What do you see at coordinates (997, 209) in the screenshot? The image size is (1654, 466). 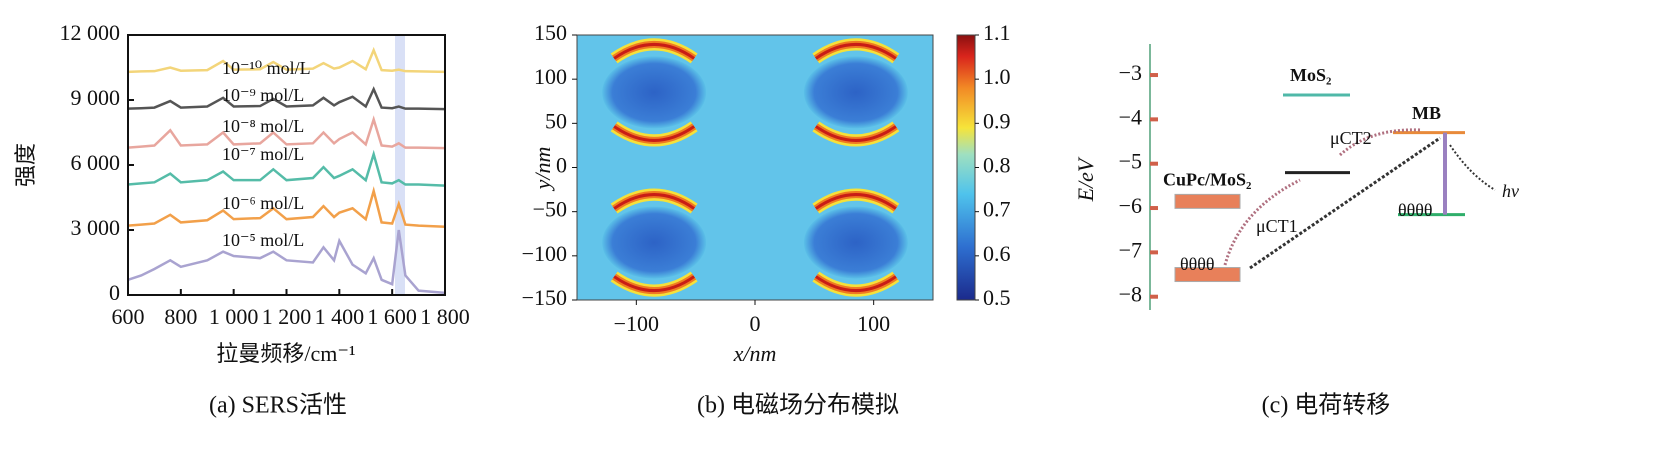 I see `colorbar-tick-label: 0.7` at bounding box center [997, 209].